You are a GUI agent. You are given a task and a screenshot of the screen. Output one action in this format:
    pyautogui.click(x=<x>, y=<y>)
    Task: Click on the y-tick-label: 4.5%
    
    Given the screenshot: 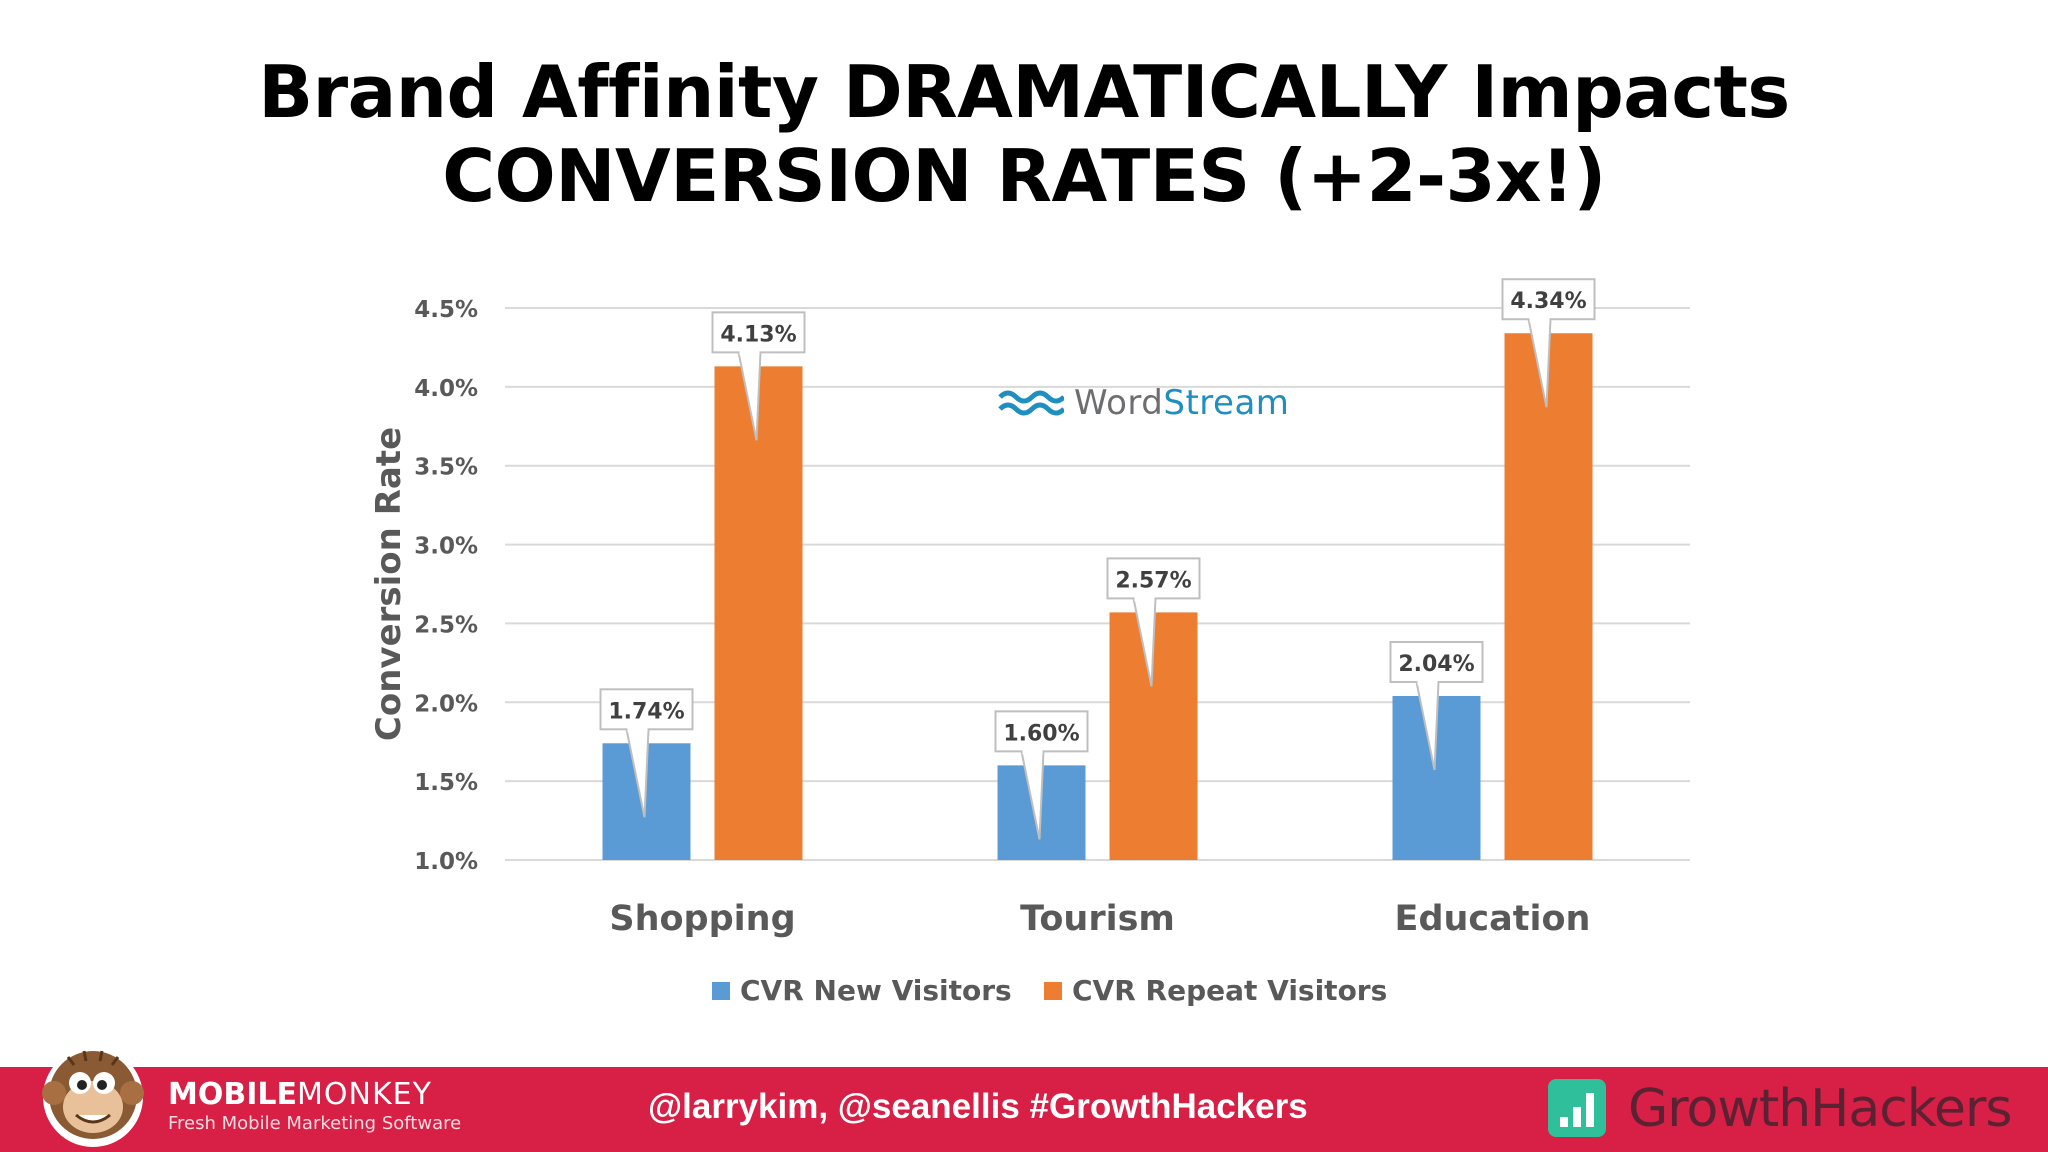 What is the action you would take?
    pyautogui.click(x=446, y=310)
    